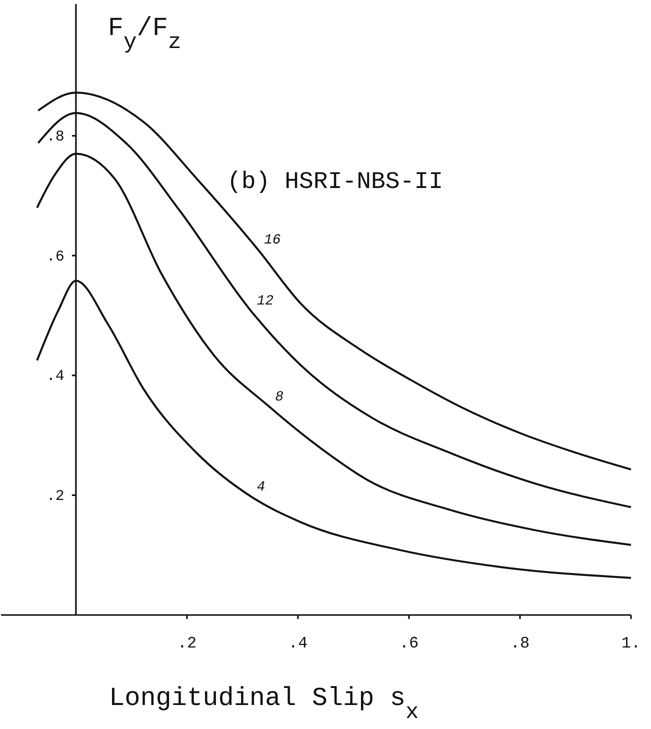 This screenshot has width=651, height=729. What do you see at coordinates (298, 643) in the screenshot?
I see `x-tick-label: .4` at bounding box center [298, 643].